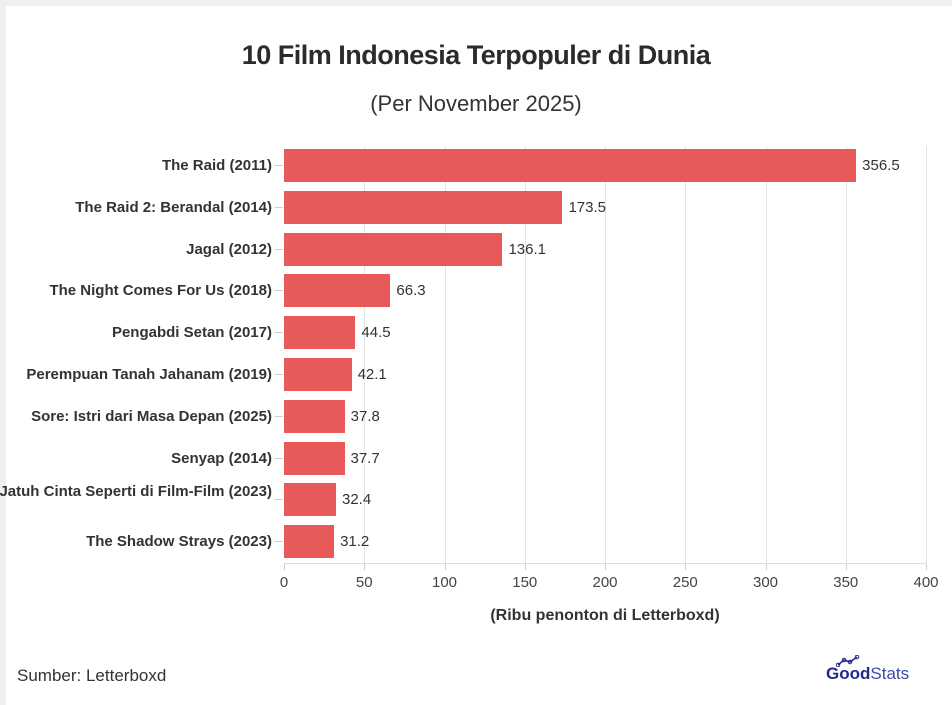 Image resolution: width=952 pixels, height=705 pixels. What do you see at coordinates (765, 582) in the screenshot?
I see `x-tick-label: 300` at bounding box center [765, 582].